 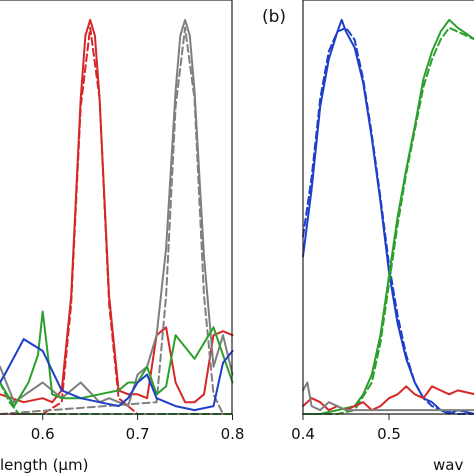 I want to click on panel-a-x-axis: 0.6 0.7 0.8, so click(x=138, y=428).